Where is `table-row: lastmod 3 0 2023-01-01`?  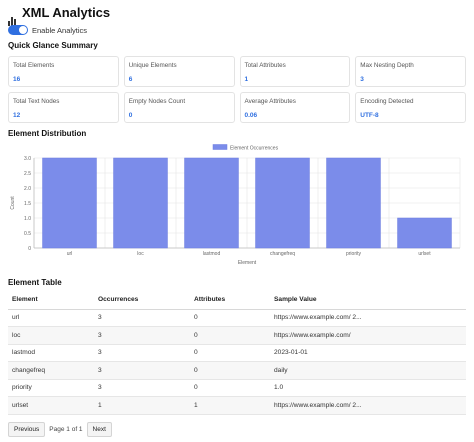 table-row: lastmod 3 0 2023-01-01 is located at coordinates (237, 353).